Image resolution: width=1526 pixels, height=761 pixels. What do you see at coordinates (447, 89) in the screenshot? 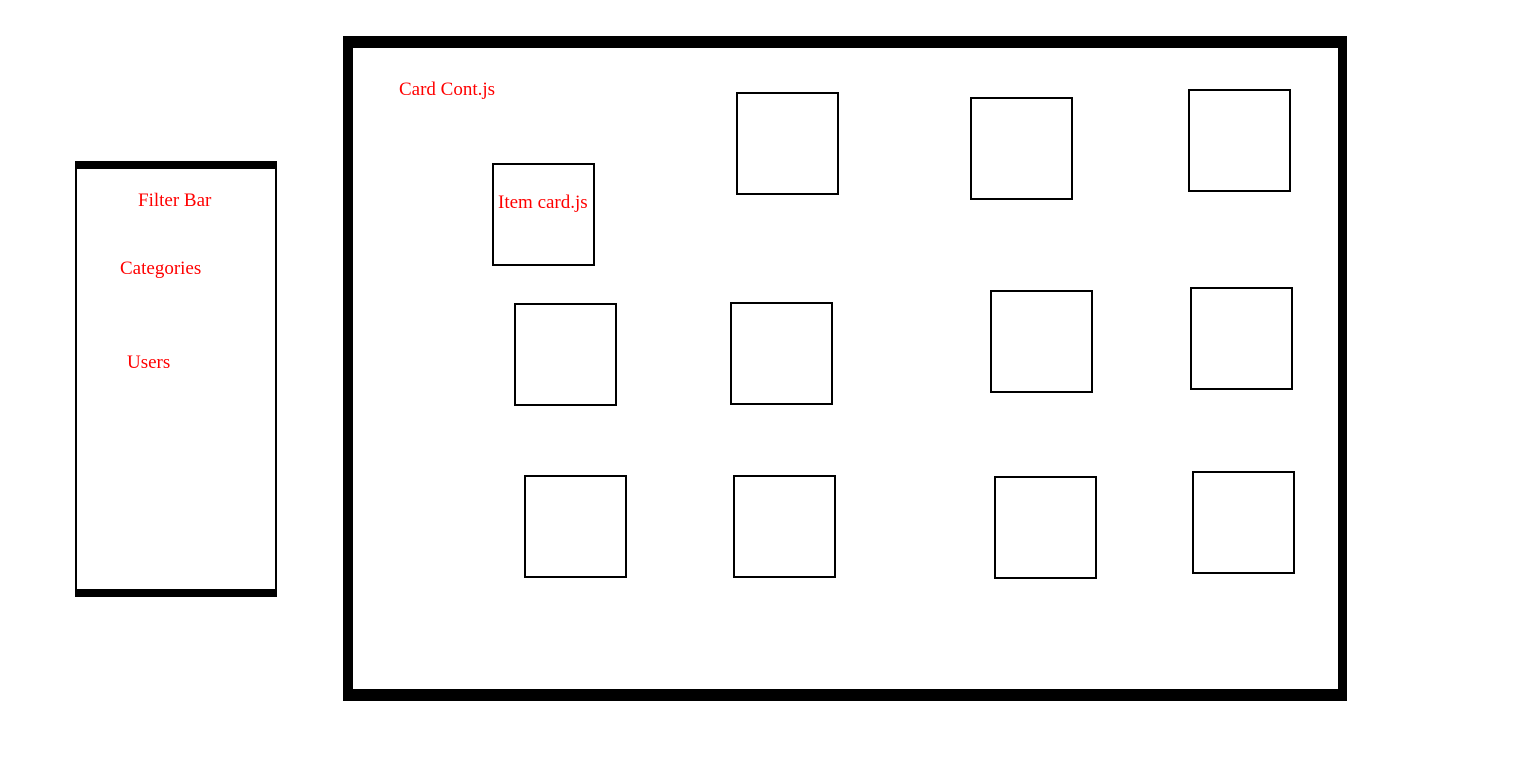
I see `card-container-title: Card Cont.js` at bounding box center [447, 89].